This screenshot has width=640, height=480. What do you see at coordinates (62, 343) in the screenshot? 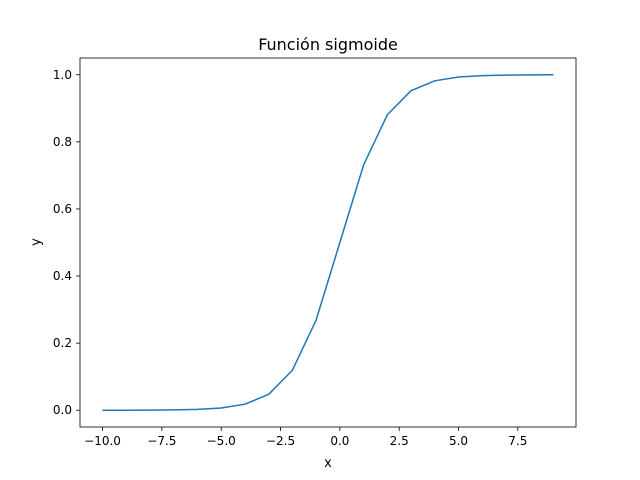
I see `y-tick-label: 0.2` at bounding box center [62, 343].